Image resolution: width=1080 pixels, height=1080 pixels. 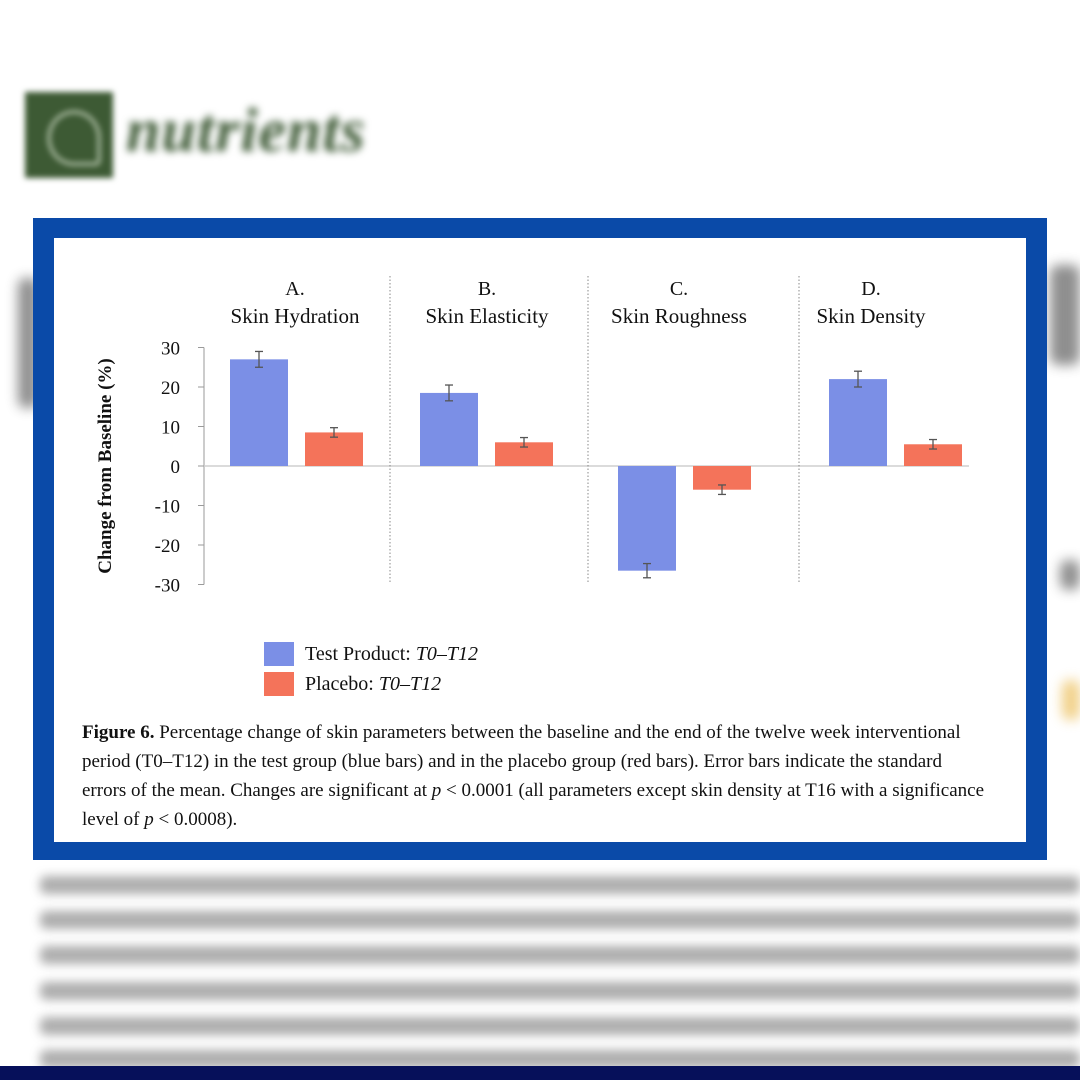 What do you see at coordinates (149, 819) in the screenshot?
I see `caption-p-value-2: p` at bounding box center [149, 819].